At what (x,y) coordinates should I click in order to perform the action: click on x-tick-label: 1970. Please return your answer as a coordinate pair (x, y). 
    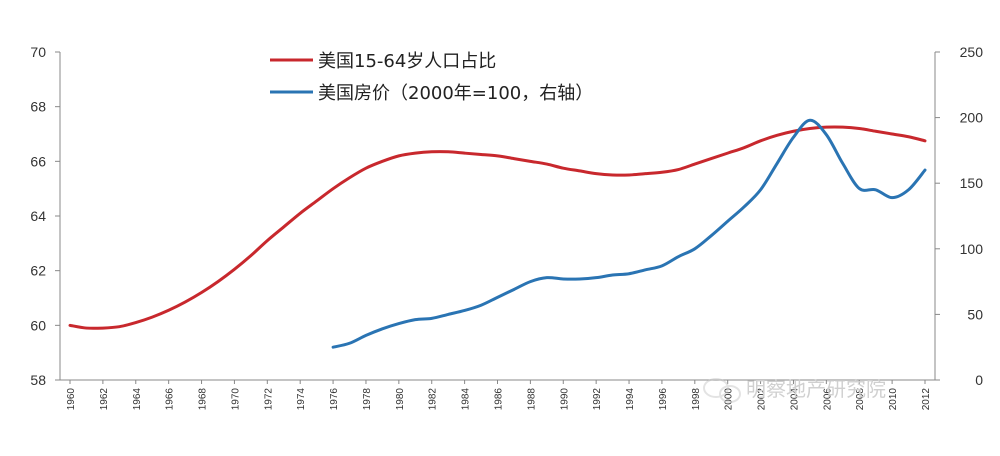
    Looking at the image, I should click on (235, 399).